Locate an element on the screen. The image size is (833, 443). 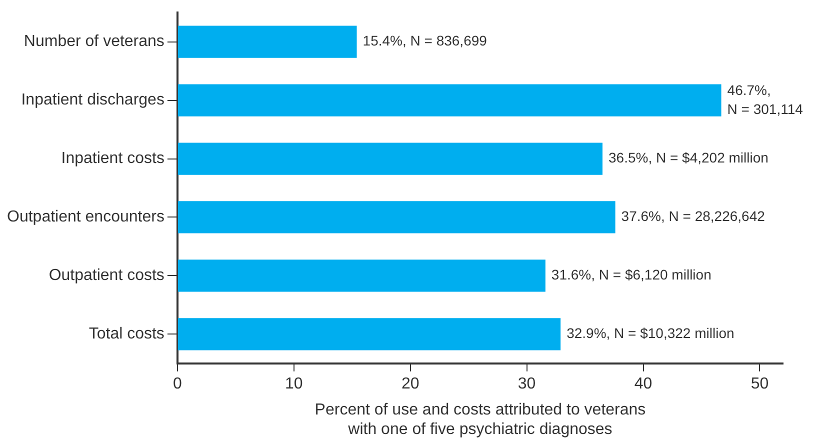
data-label: 46.7%, N = 301,114 is located at coordinates (765, 100).